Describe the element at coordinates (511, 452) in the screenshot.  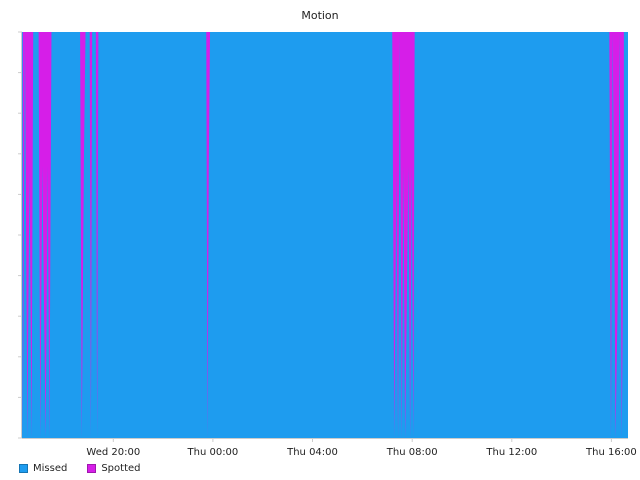
I see `x-tick-label: Thu 12:00` at that location.